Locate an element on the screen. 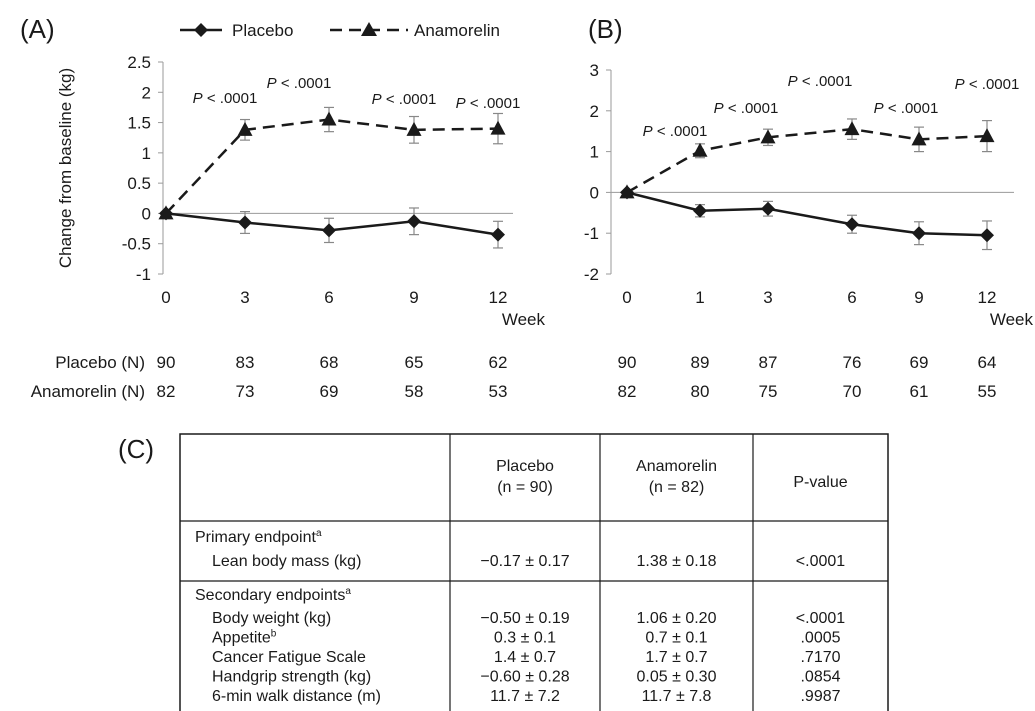 This screenshot has width=1035, height=711. table-cell-placebo: −0.17 ± 0.17 is located at coordinates (524, 561).